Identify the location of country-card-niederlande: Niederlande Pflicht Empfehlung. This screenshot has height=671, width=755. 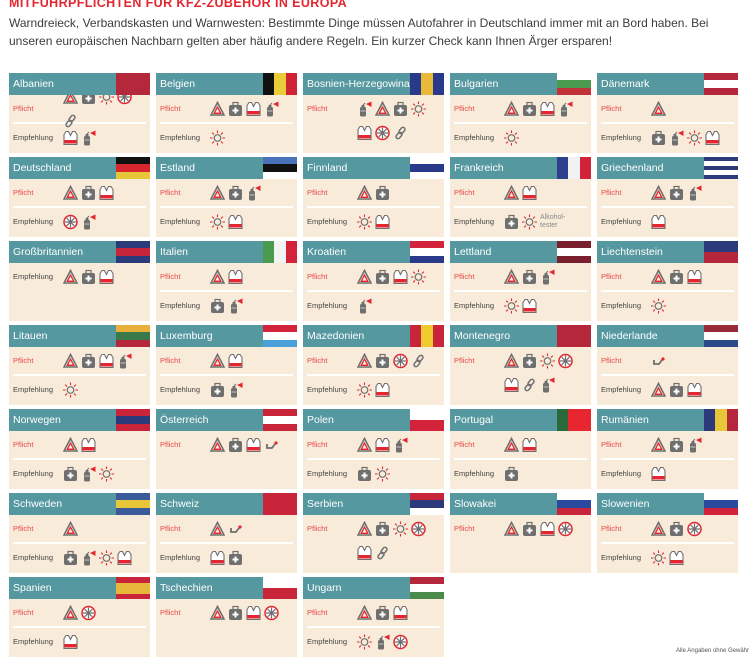
(667, 365).